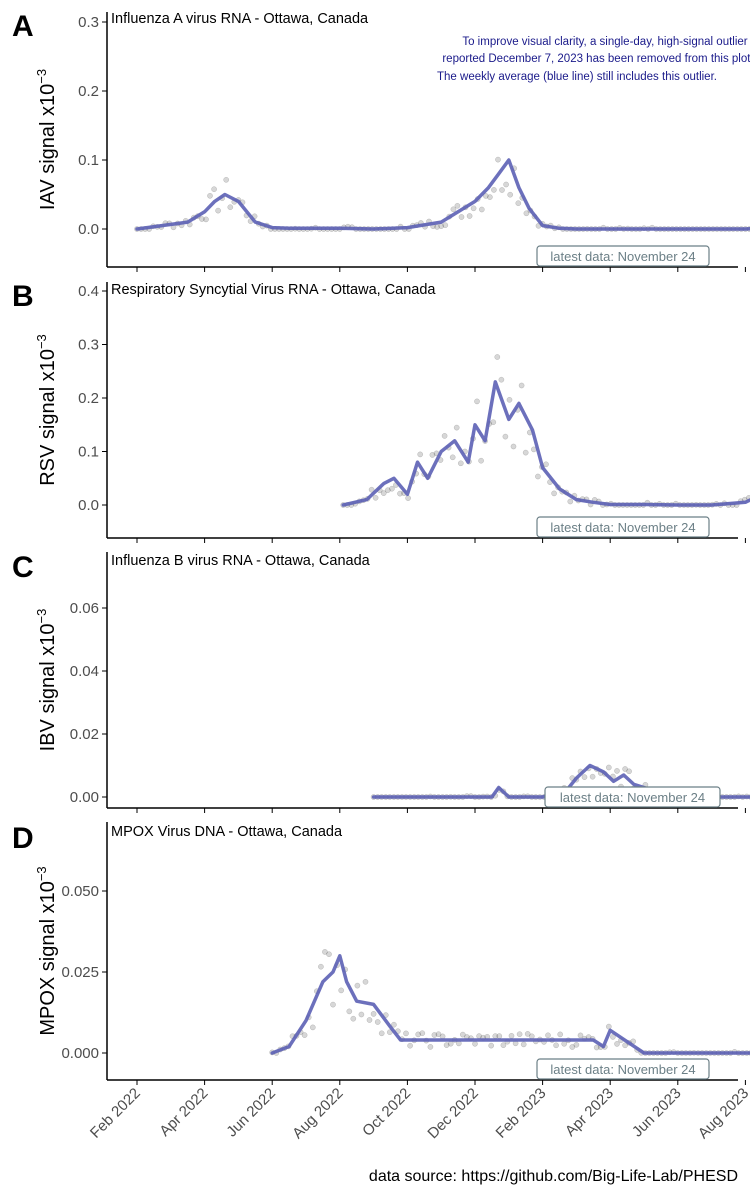  I want to click on y-tick-label: 0.02, so click(84, 734).